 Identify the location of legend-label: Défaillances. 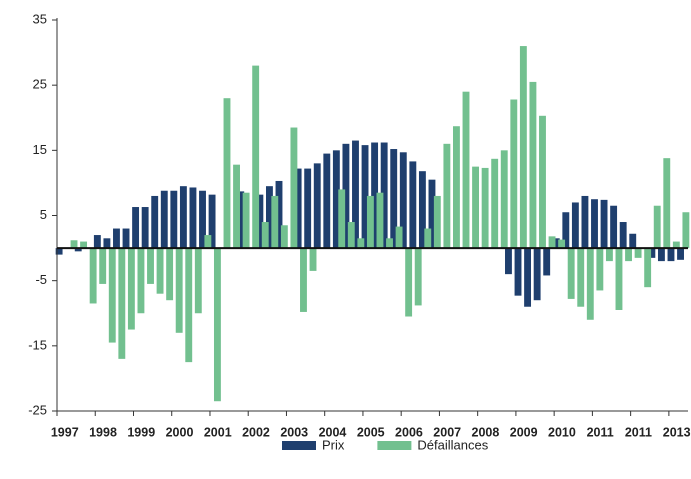
(452, 444).